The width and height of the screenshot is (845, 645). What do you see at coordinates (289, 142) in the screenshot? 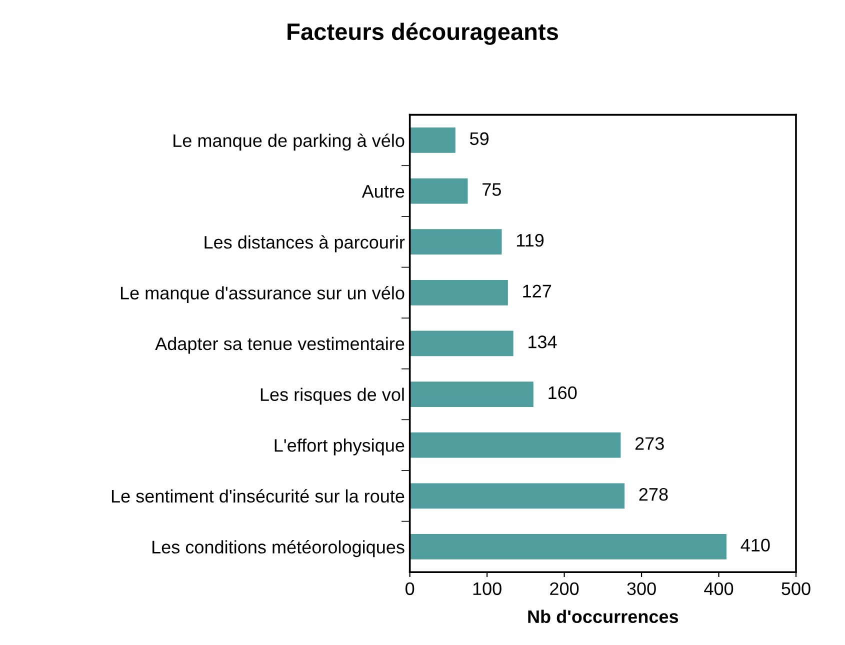
I see `y-tick-label: Le manque de parking à vélo` at bounding box center [289, 142].